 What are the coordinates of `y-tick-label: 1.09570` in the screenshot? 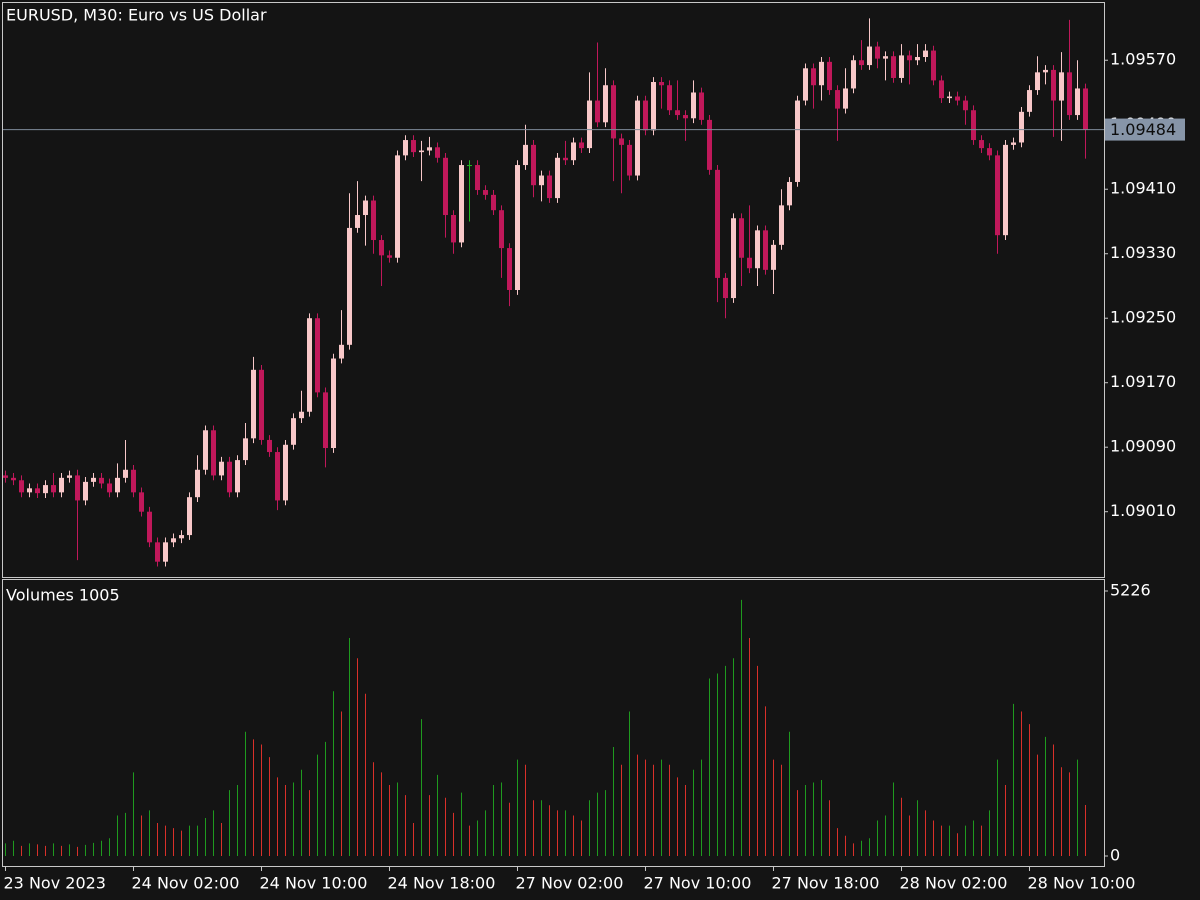 It's located at (1143, 59).